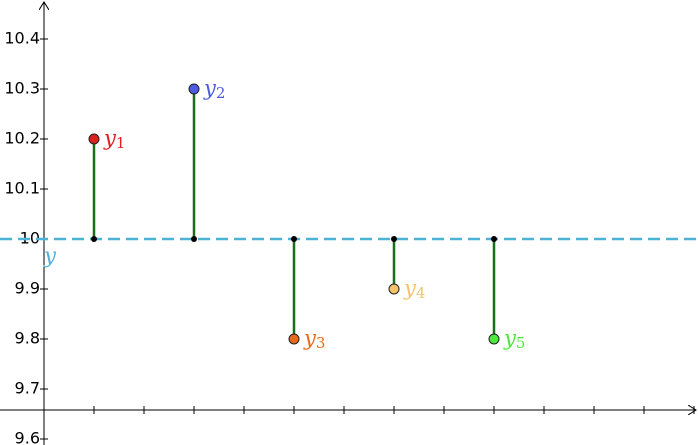 The image size is (698, 445). I want to click on y-tick-label: 10.4, so click(22, 38).